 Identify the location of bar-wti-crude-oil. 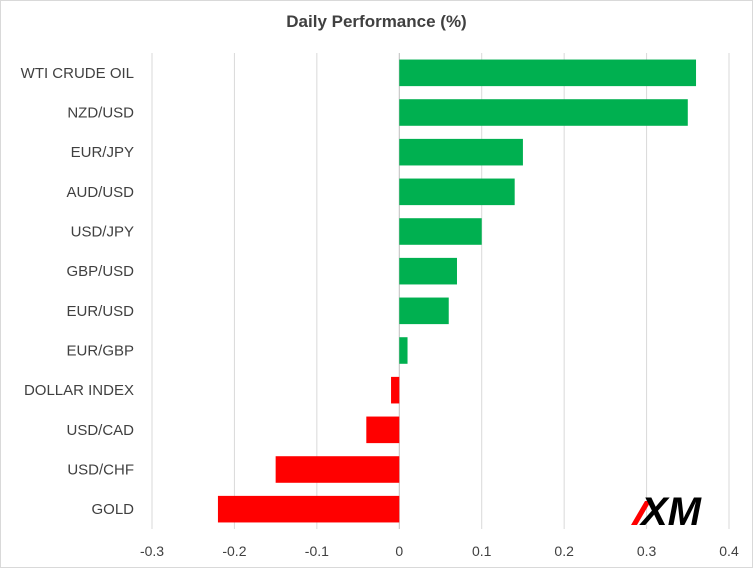
(548, 73).